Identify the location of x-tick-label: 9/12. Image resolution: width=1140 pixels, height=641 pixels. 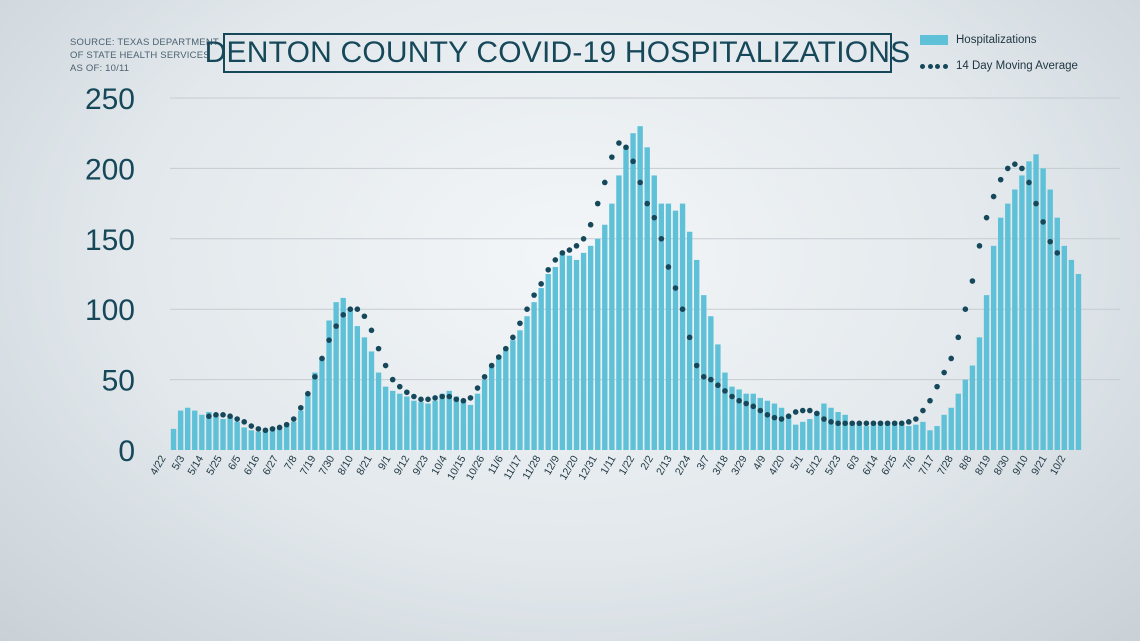
(402, 465).